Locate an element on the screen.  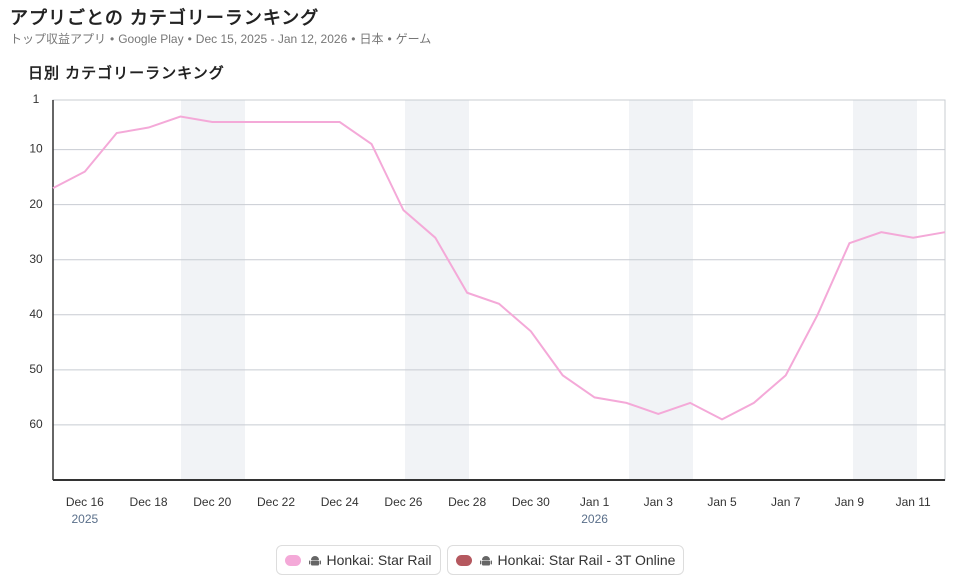
y-tick-label: 60 is located at coordinates (36, 424).